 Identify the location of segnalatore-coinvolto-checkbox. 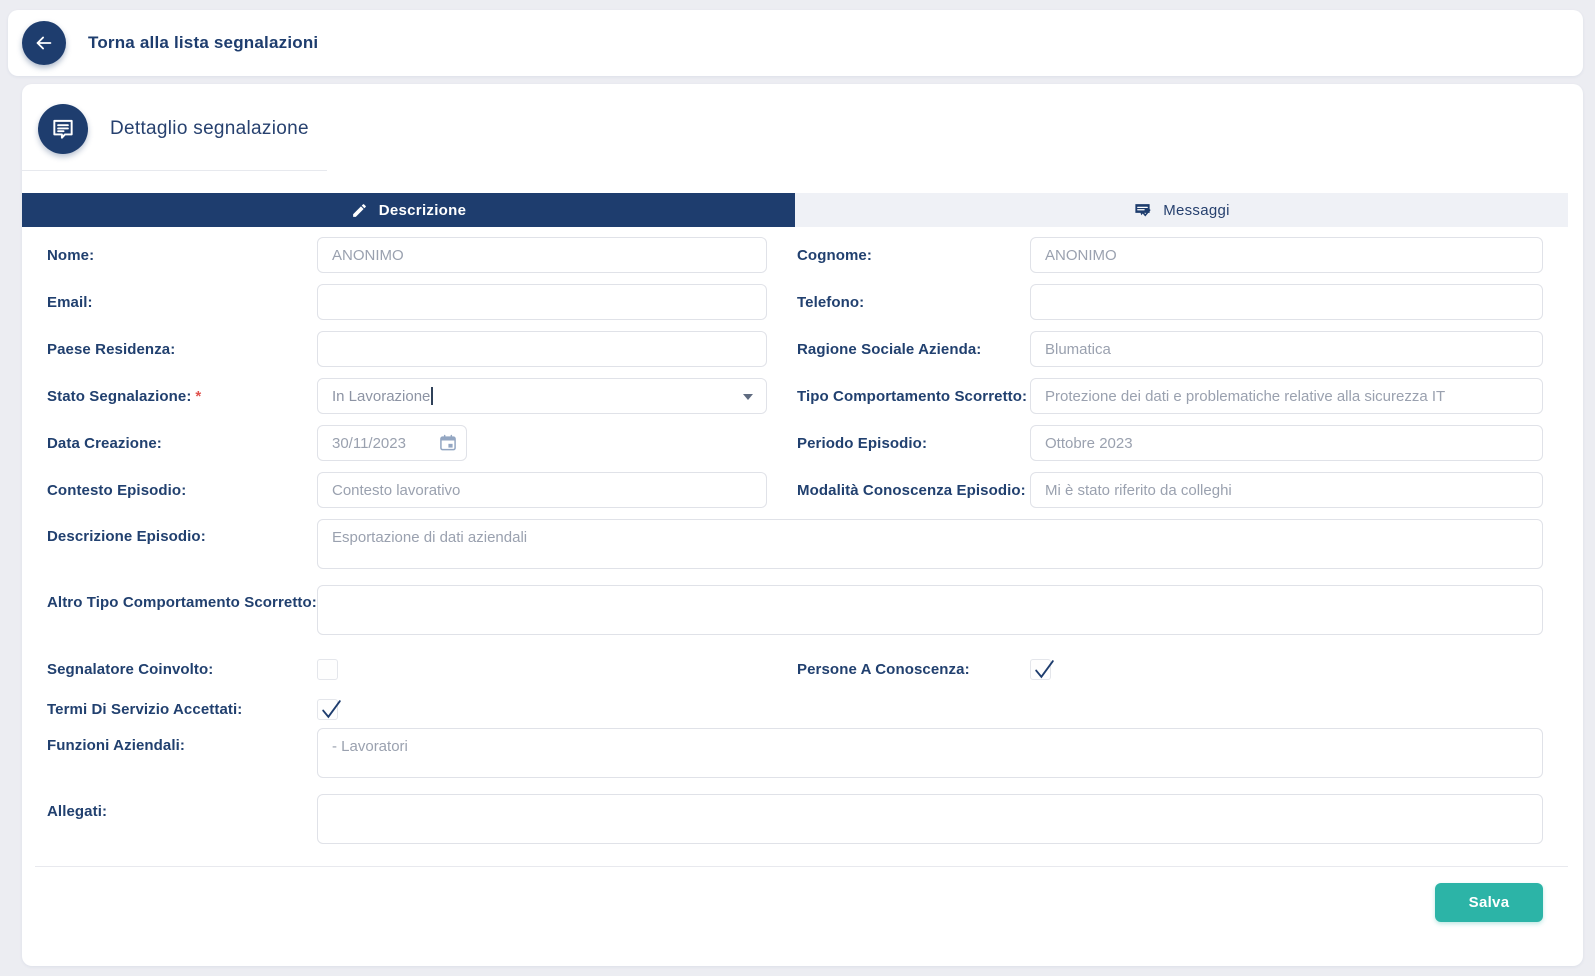
(327, 669).